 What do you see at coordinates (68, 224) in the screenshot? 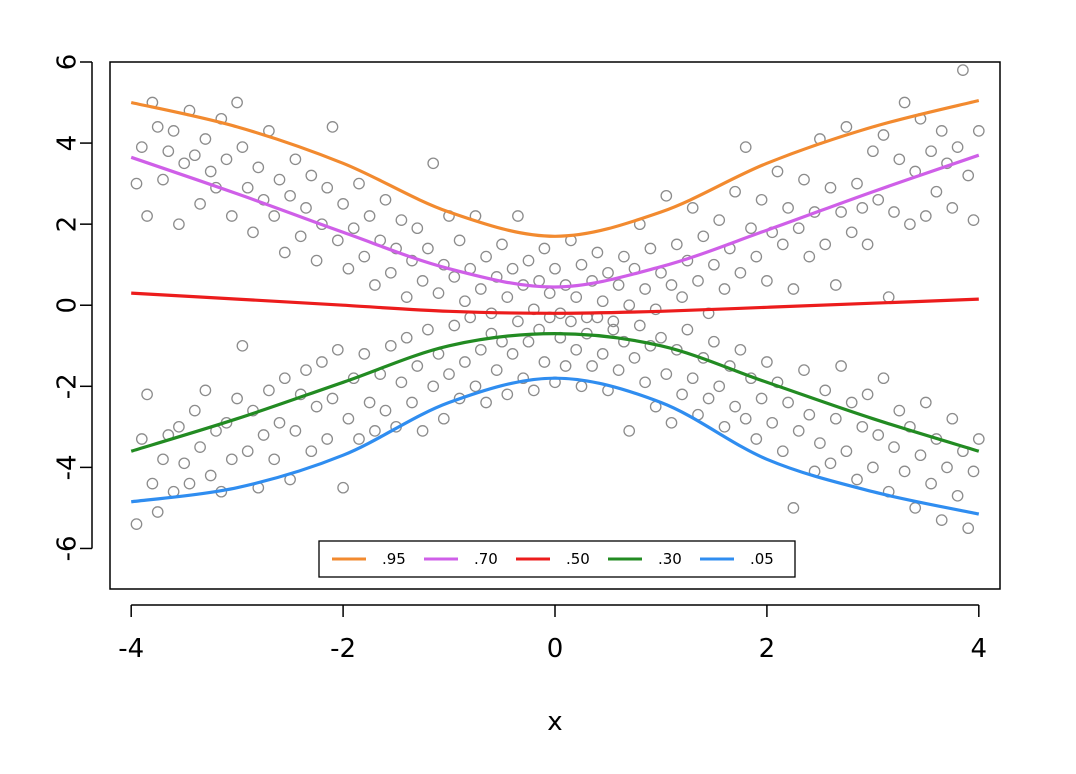
I see `y-tick-label: 2` at bounding box center [68, 224].